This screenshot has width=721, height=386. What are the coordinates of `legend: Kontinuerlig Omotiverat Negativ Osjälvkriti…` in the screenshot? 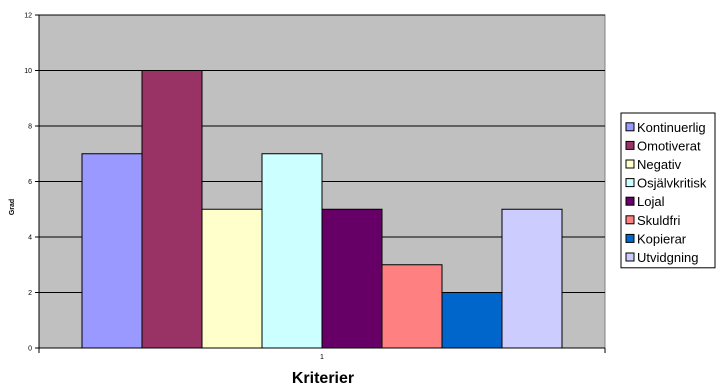 It's located at (668, 190).